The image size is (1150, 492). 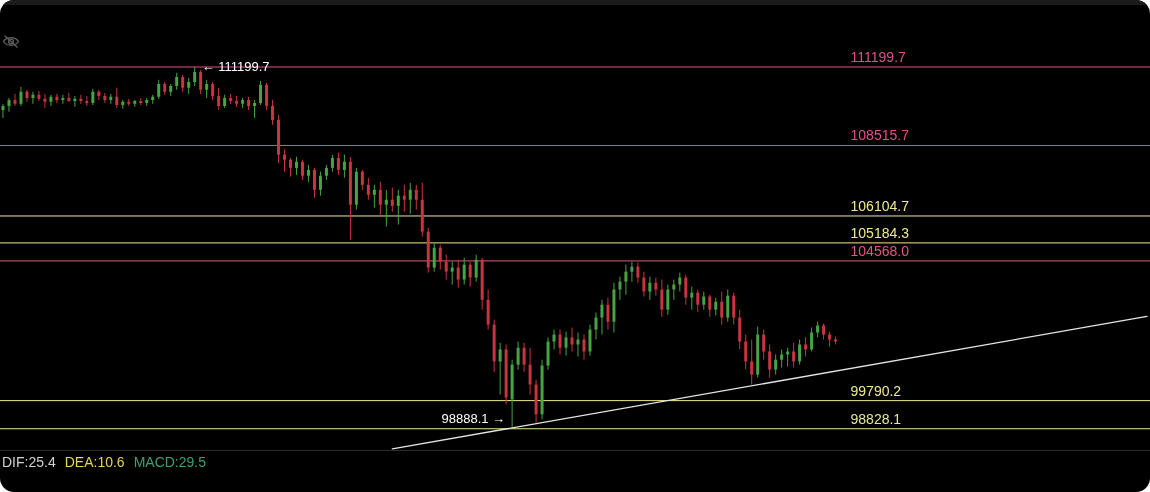 I want to click on text: DEA:10.6, so click(x=94, y=462).